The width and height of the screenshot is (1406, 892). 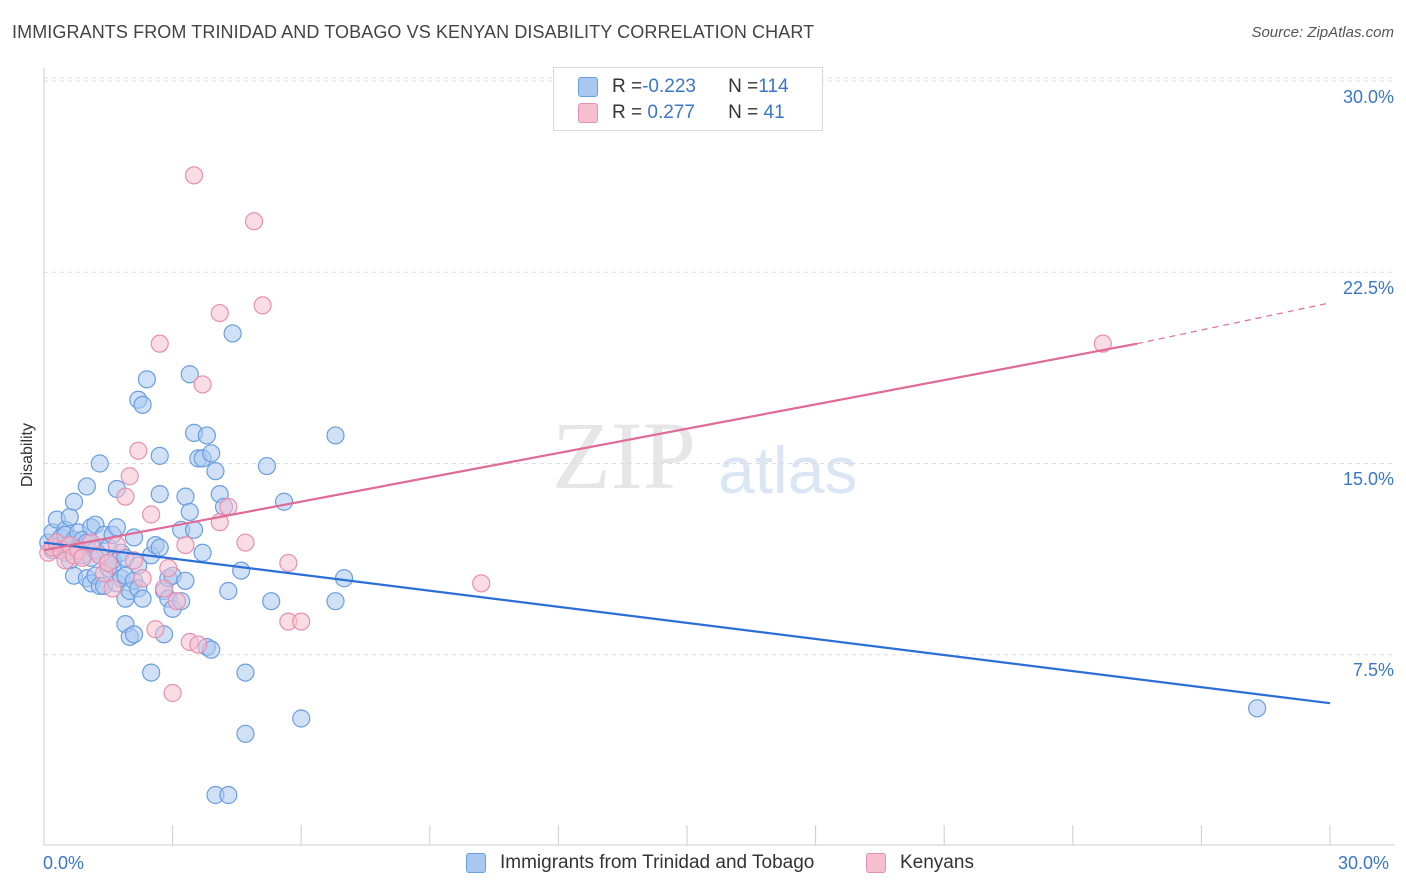 What do you see at coordinates (788, 470) in the screenshot?
I see `watermark-atlas: atlas` at bounding box center [788, 470].